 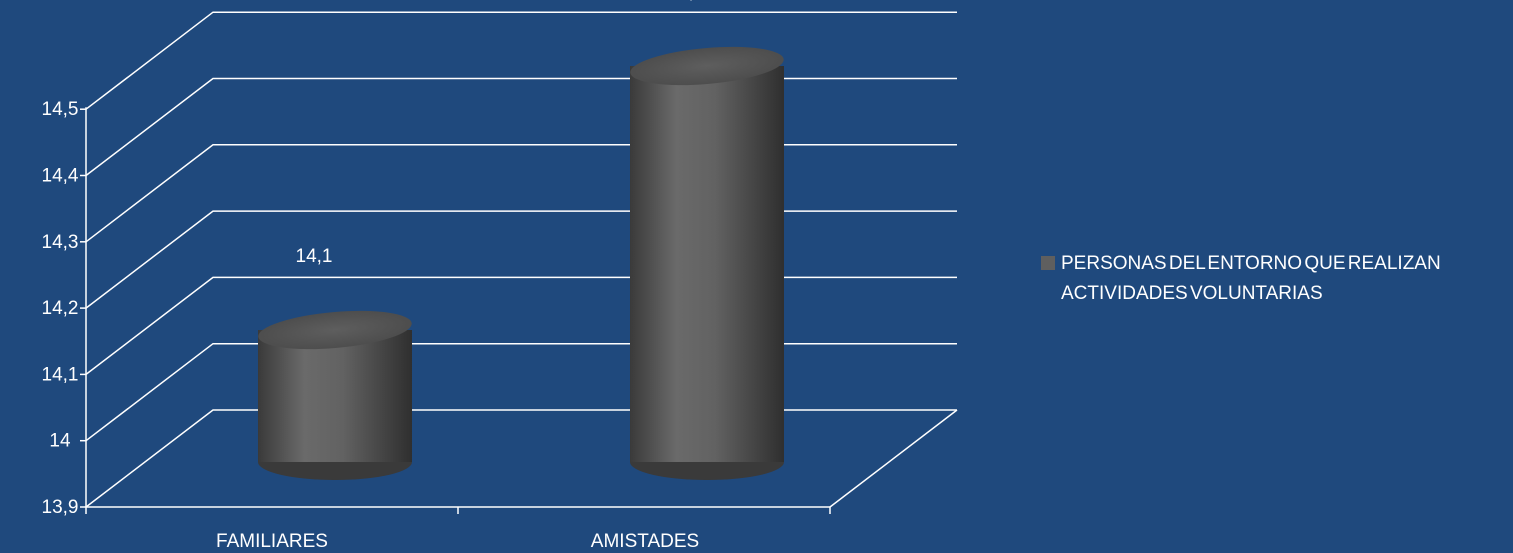 What do you see at coordinates (893, 458) in the screenshot?
I see `floor-edge` at bounding box center [893, 458].